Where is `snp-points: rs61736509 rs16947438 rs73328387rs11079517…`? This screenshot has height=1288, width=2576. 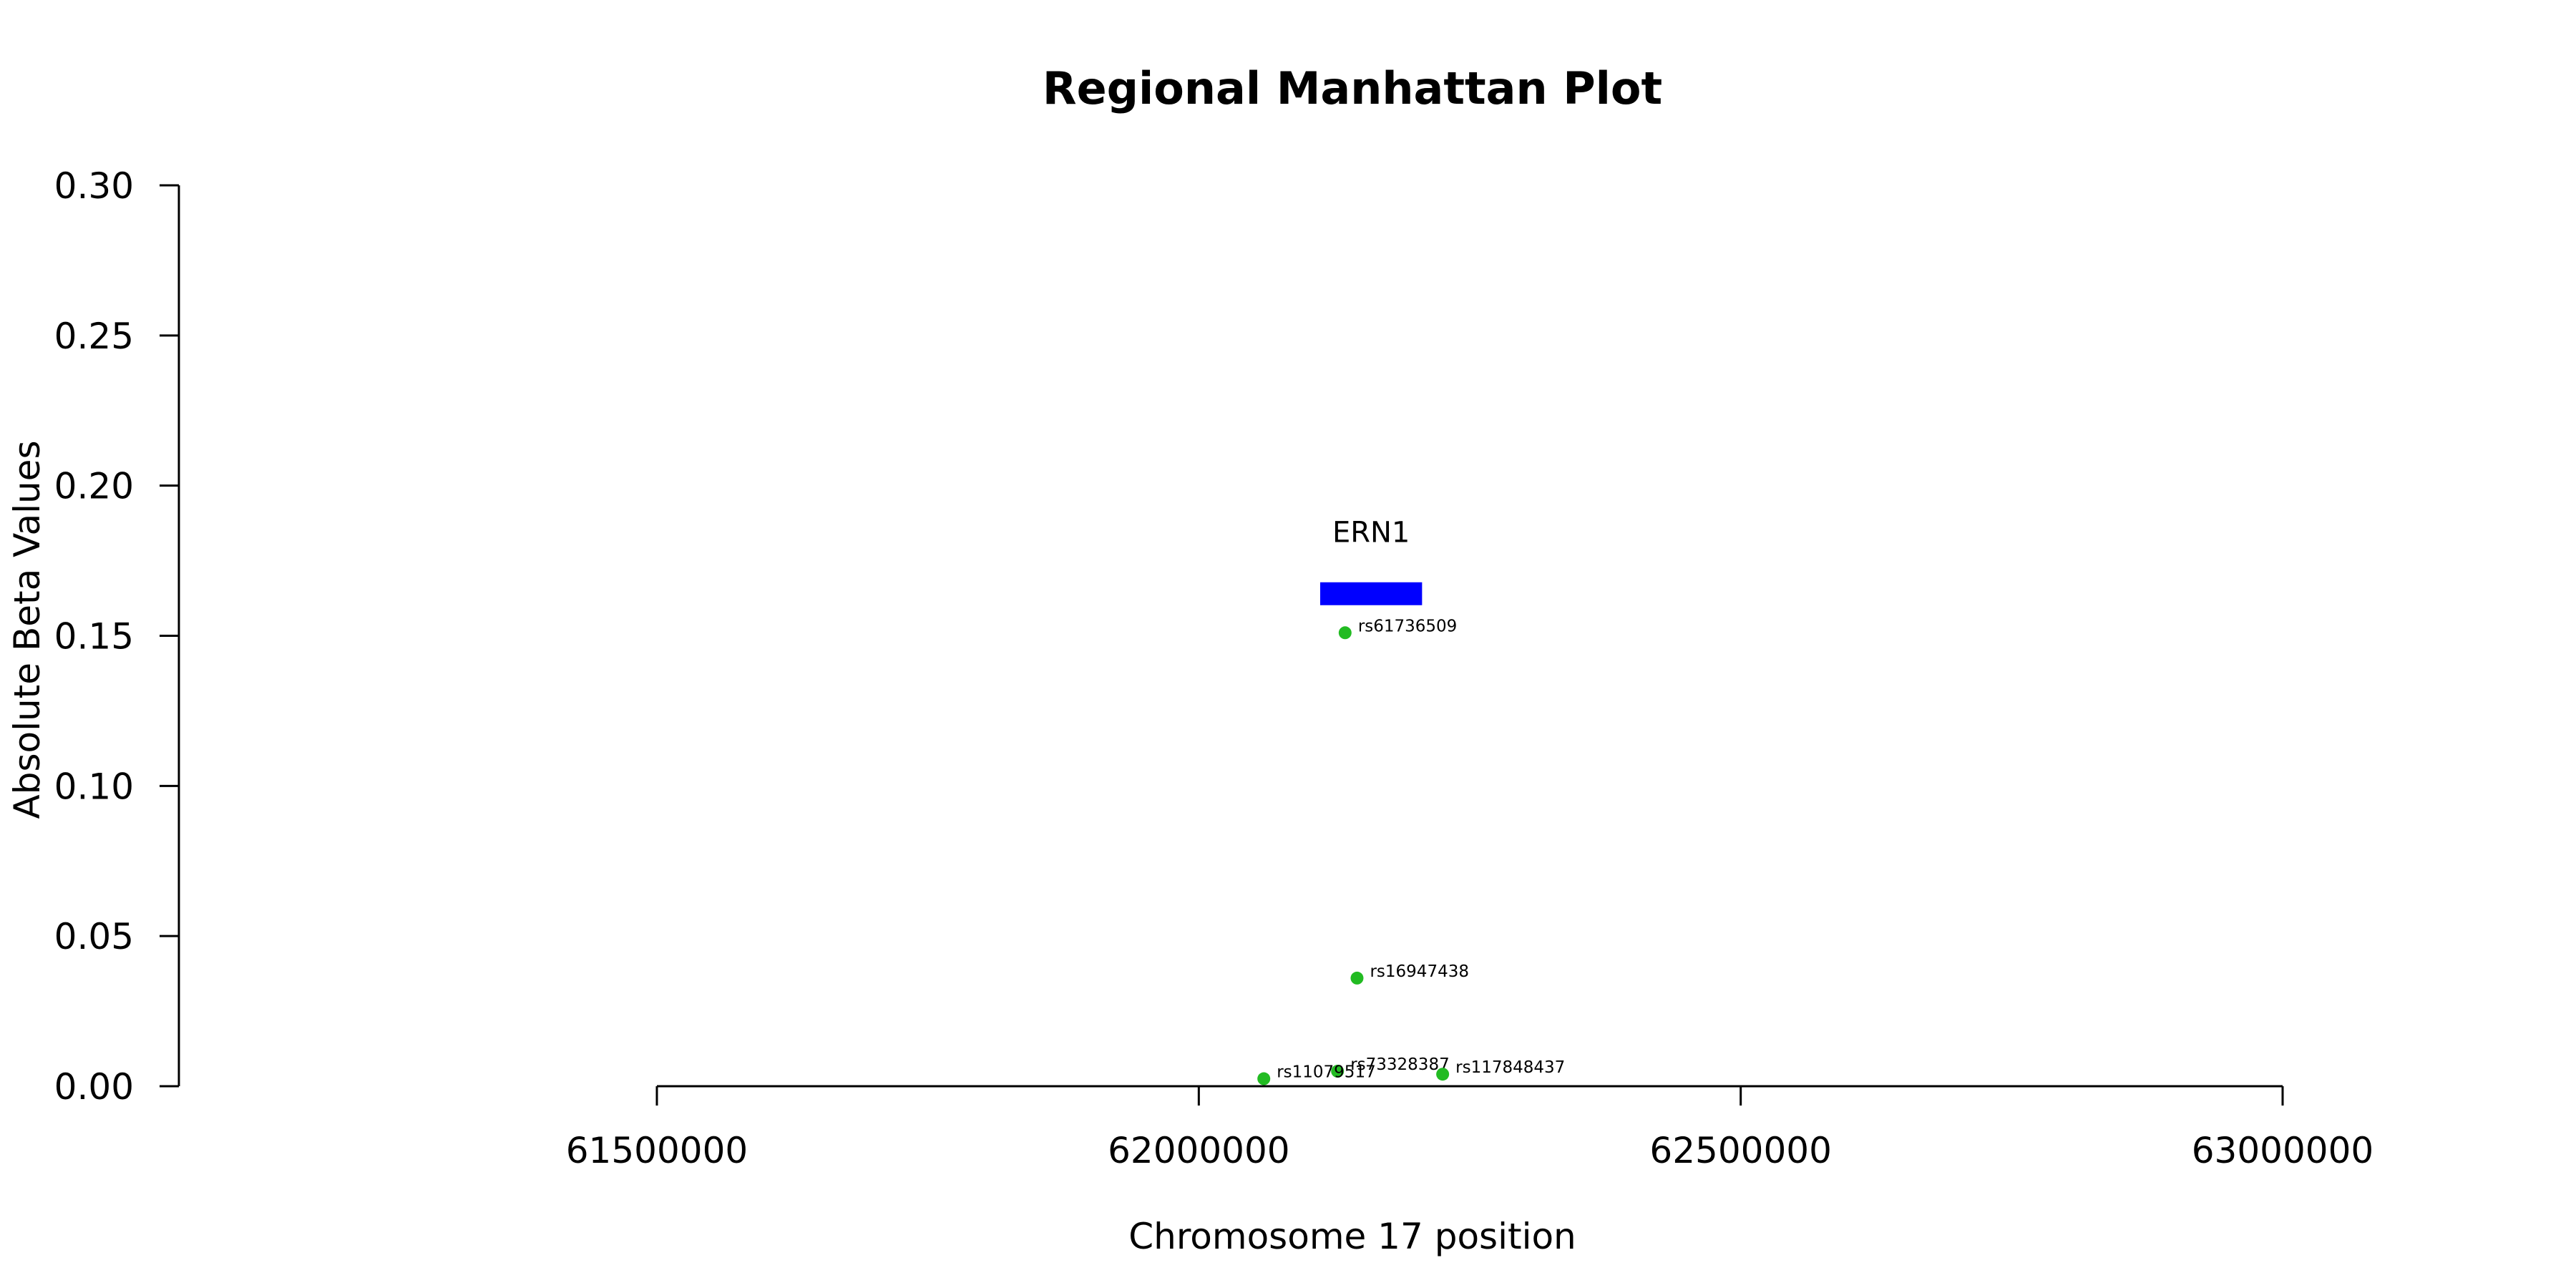
snp-points: rs61736509 rs16947438 rs73328387rs11079517… is located at coordinates (1411, 851).